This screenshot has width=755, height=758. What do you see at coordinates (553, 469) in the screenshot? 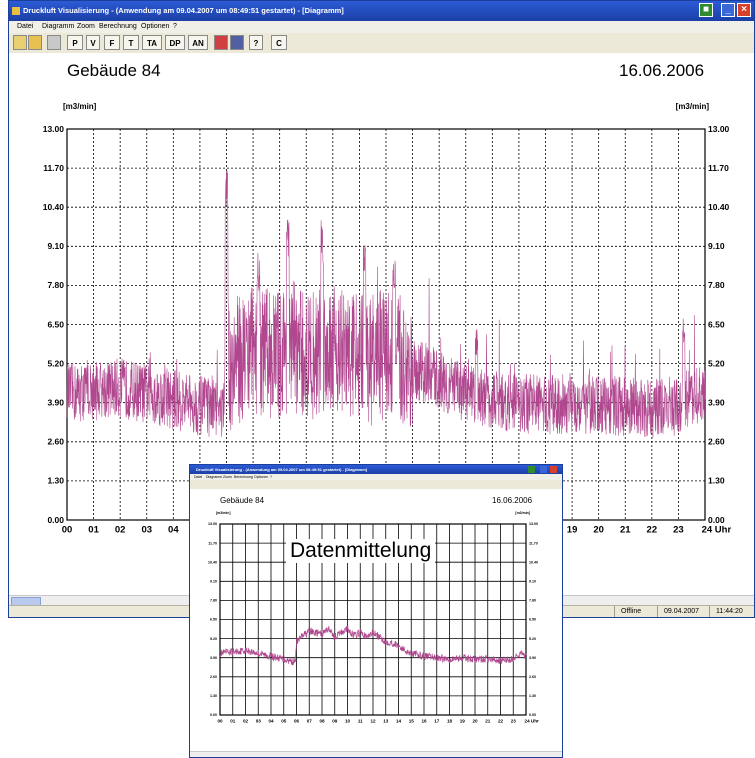
I see `inset-close-icon` at bounding box center [553, 469].